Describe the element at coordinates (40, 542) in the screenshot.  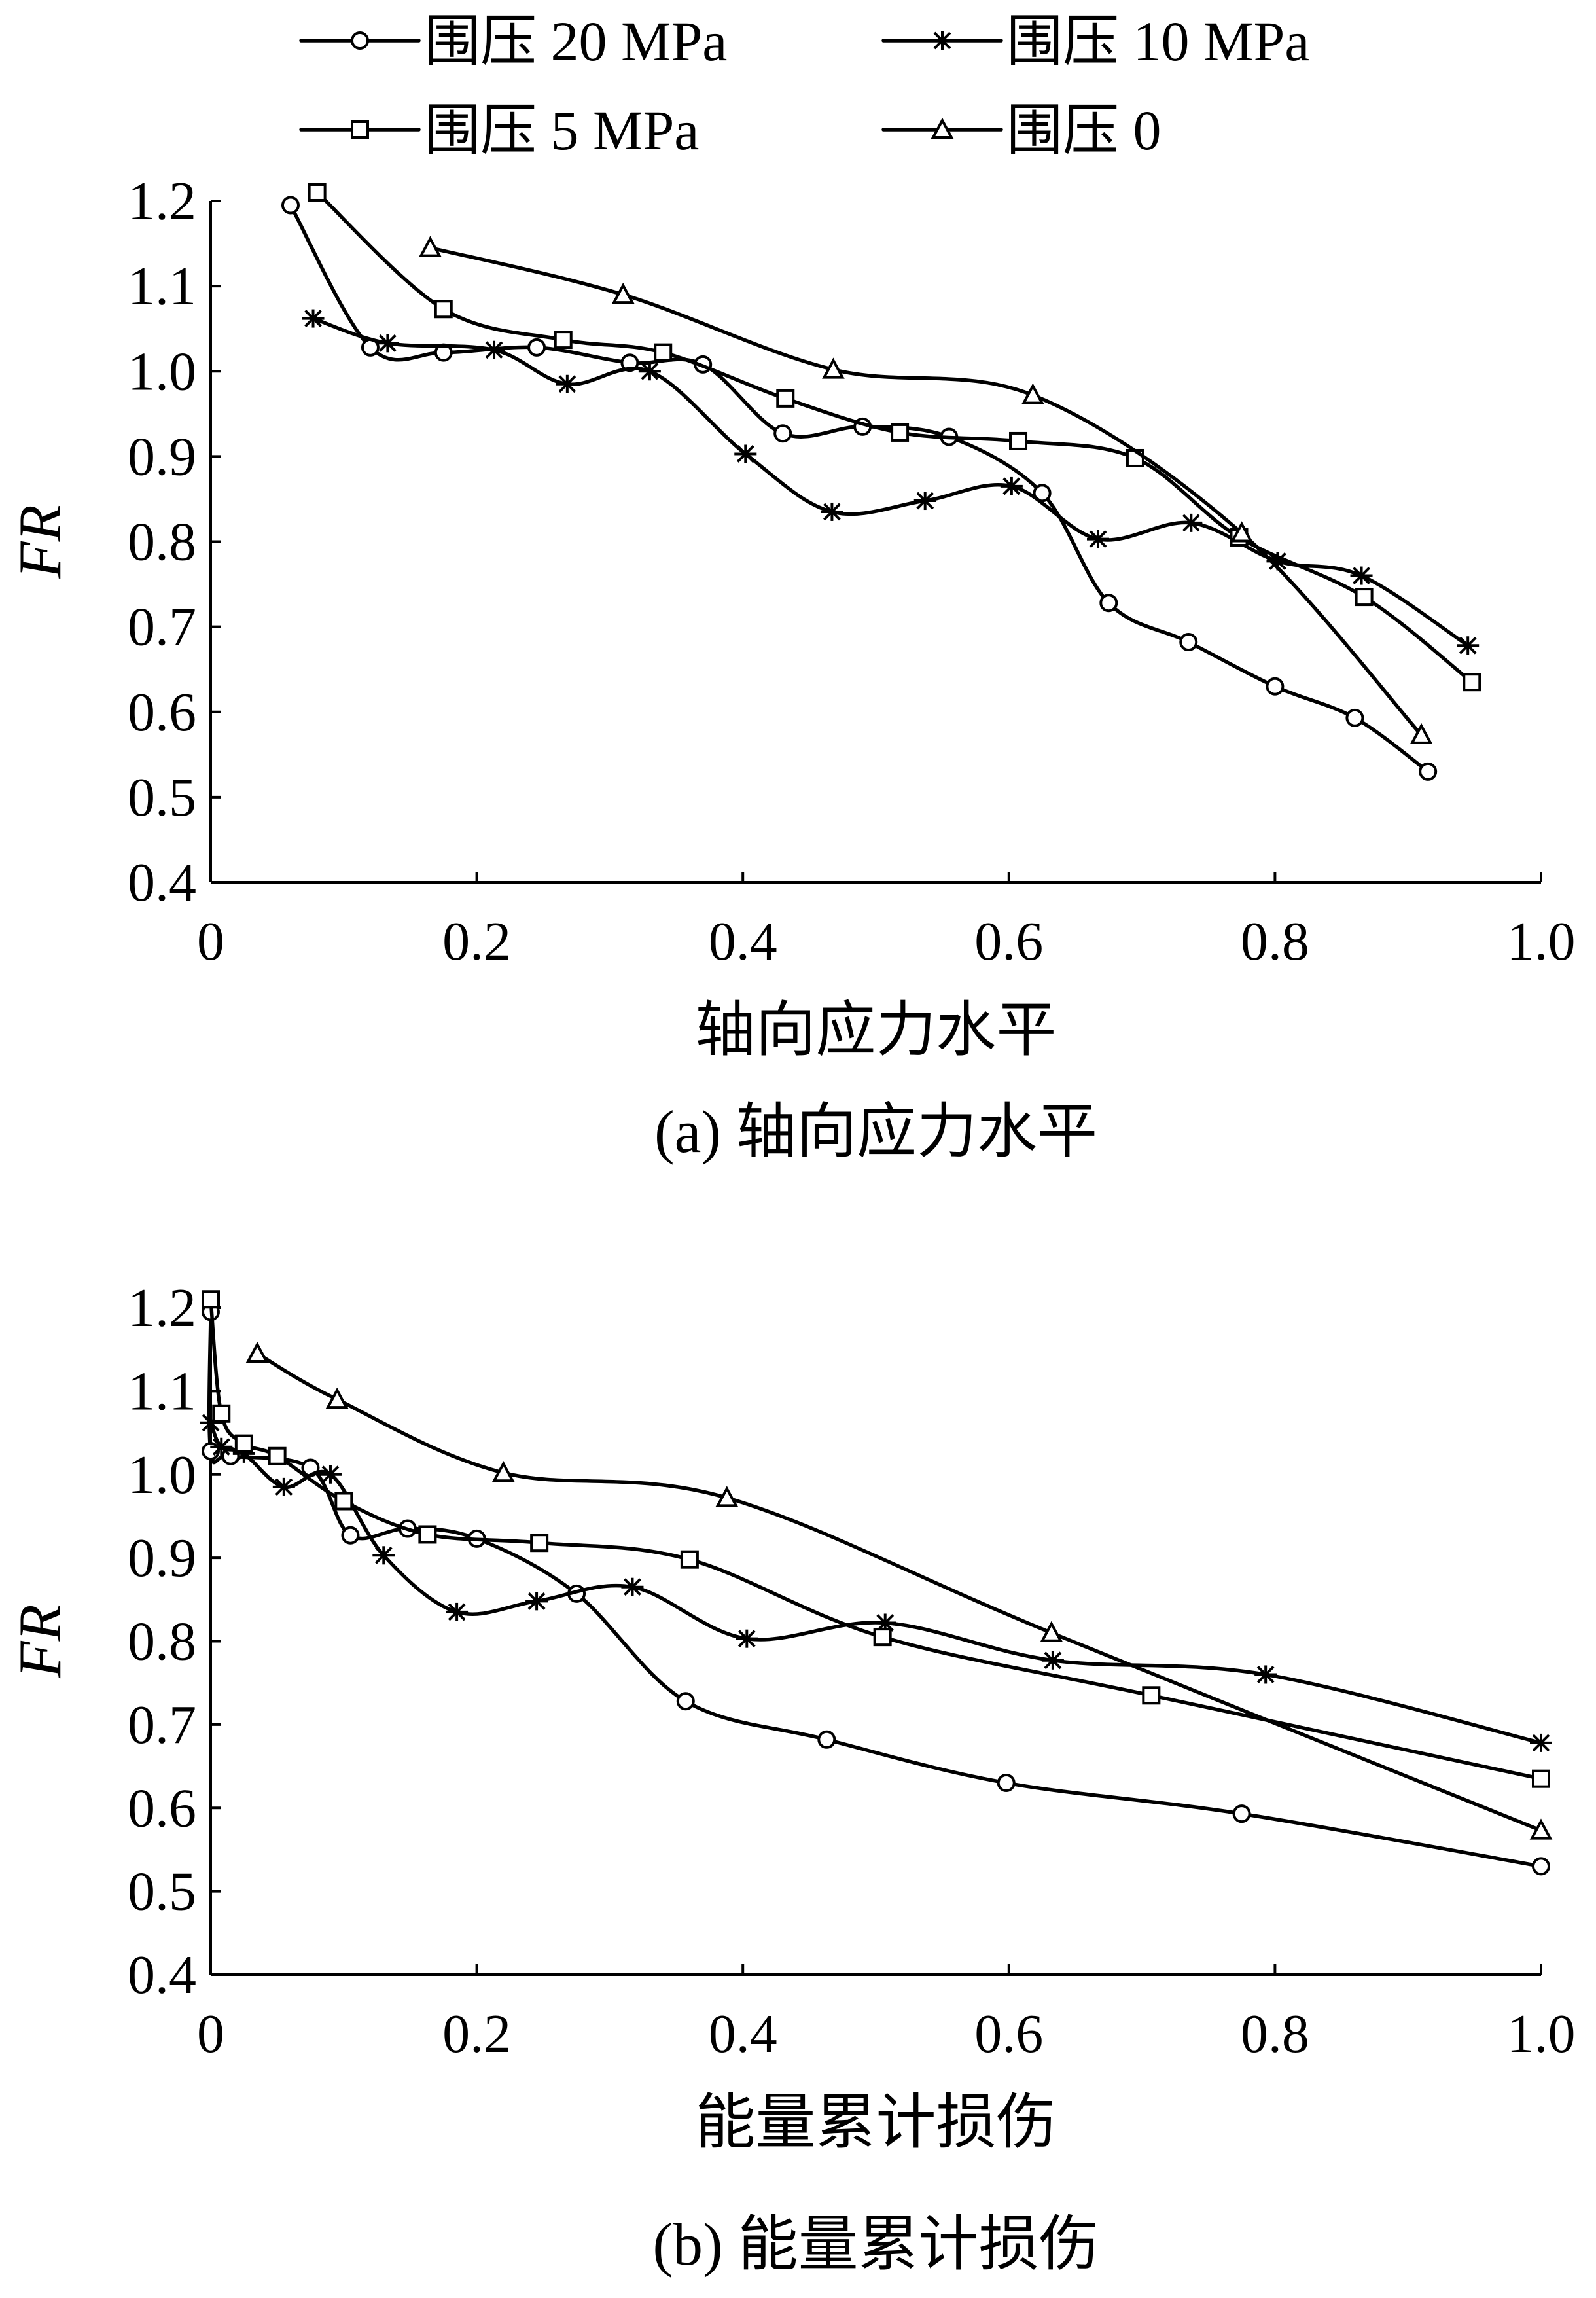
I see `y-axis-label: FR` at that location.